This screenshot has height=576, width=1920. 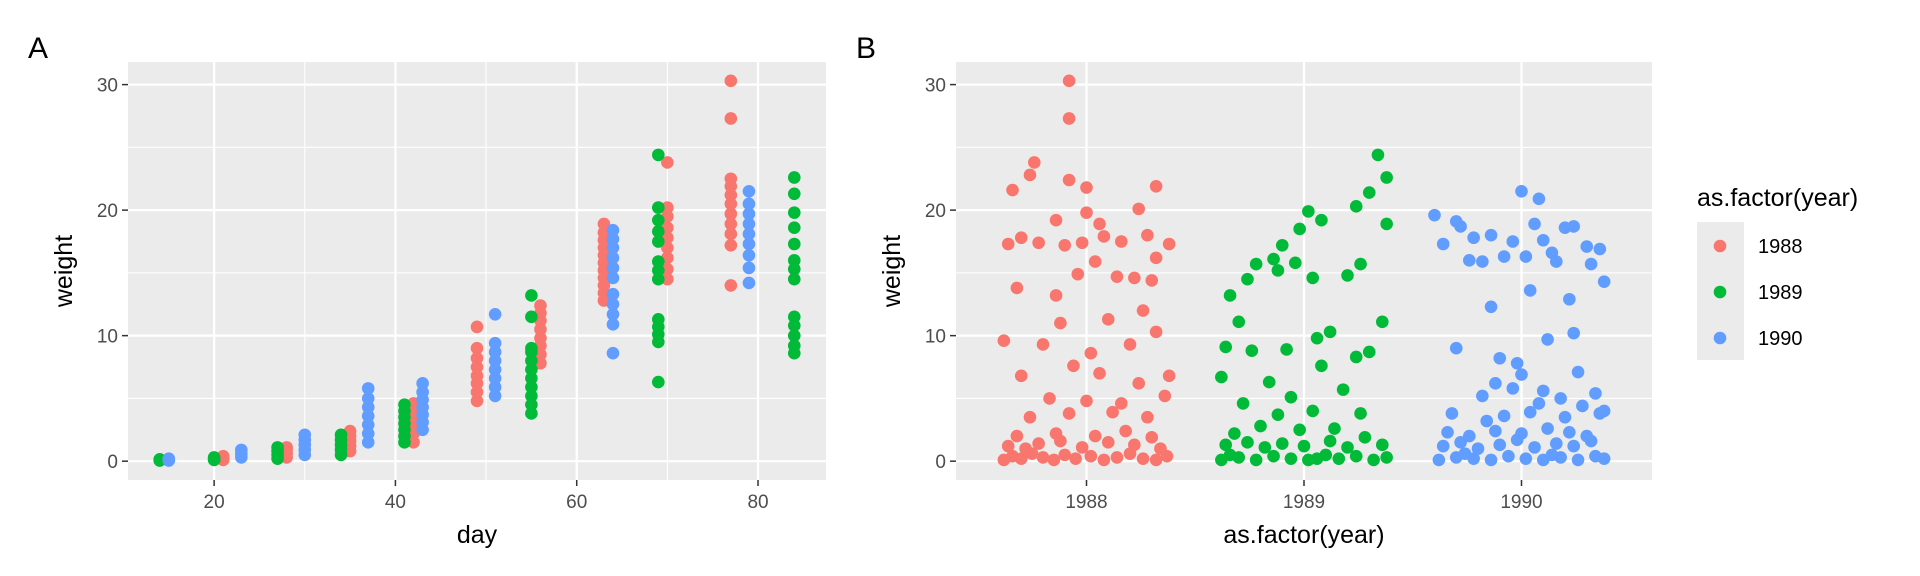 What do you see at coordinates (1780, 339) in the screenshot?
I see `legend-label-1990: 1990` at bounding box center [1780, 339].